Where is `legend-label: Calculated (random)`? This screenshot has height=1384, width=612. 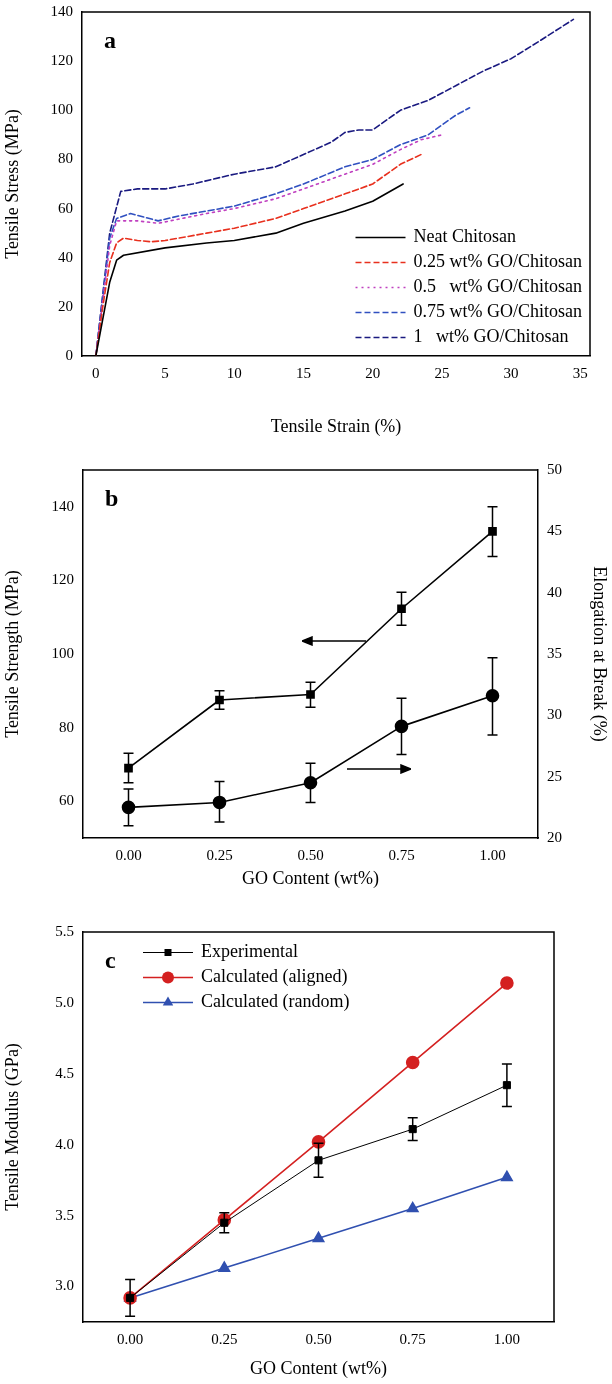 legend-label: Calculated (random) is located at coordinates (275, 1002).